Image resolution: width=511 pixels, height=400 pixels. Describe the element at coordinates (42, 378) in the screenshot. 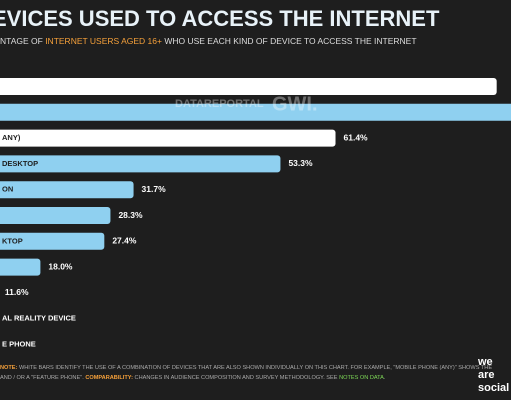

I see `note-text: AND / OR A "FEATURE PHONE".` at that location.